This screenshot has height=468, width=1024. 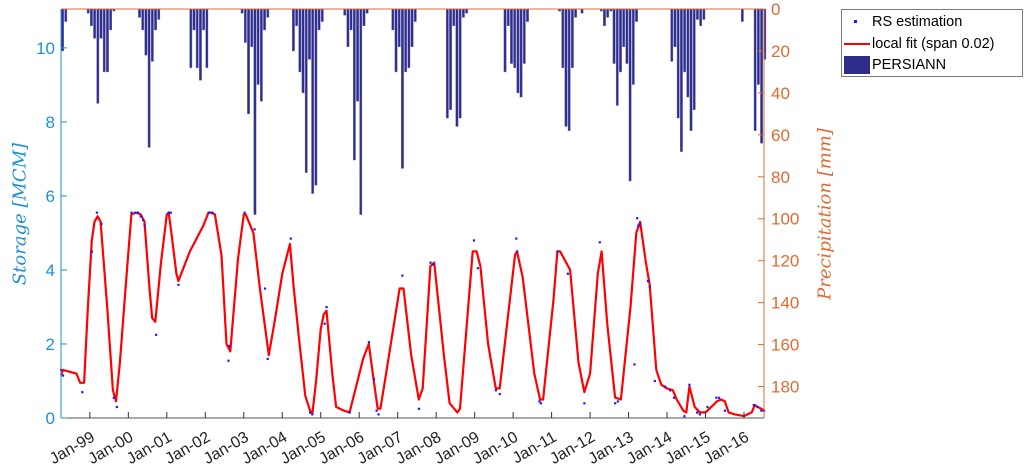 I want to click on line-marker-icon, so click(x=857, y=44).